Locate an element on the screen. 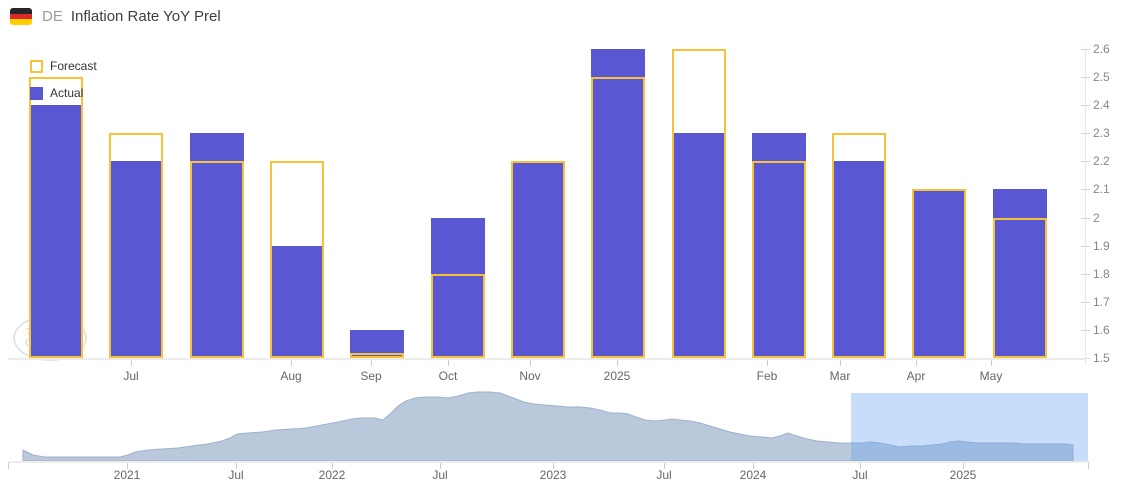 This screenshot has height=486, width=1125. navigator-axis-label: 2025 is located at coordinates (963, 475).